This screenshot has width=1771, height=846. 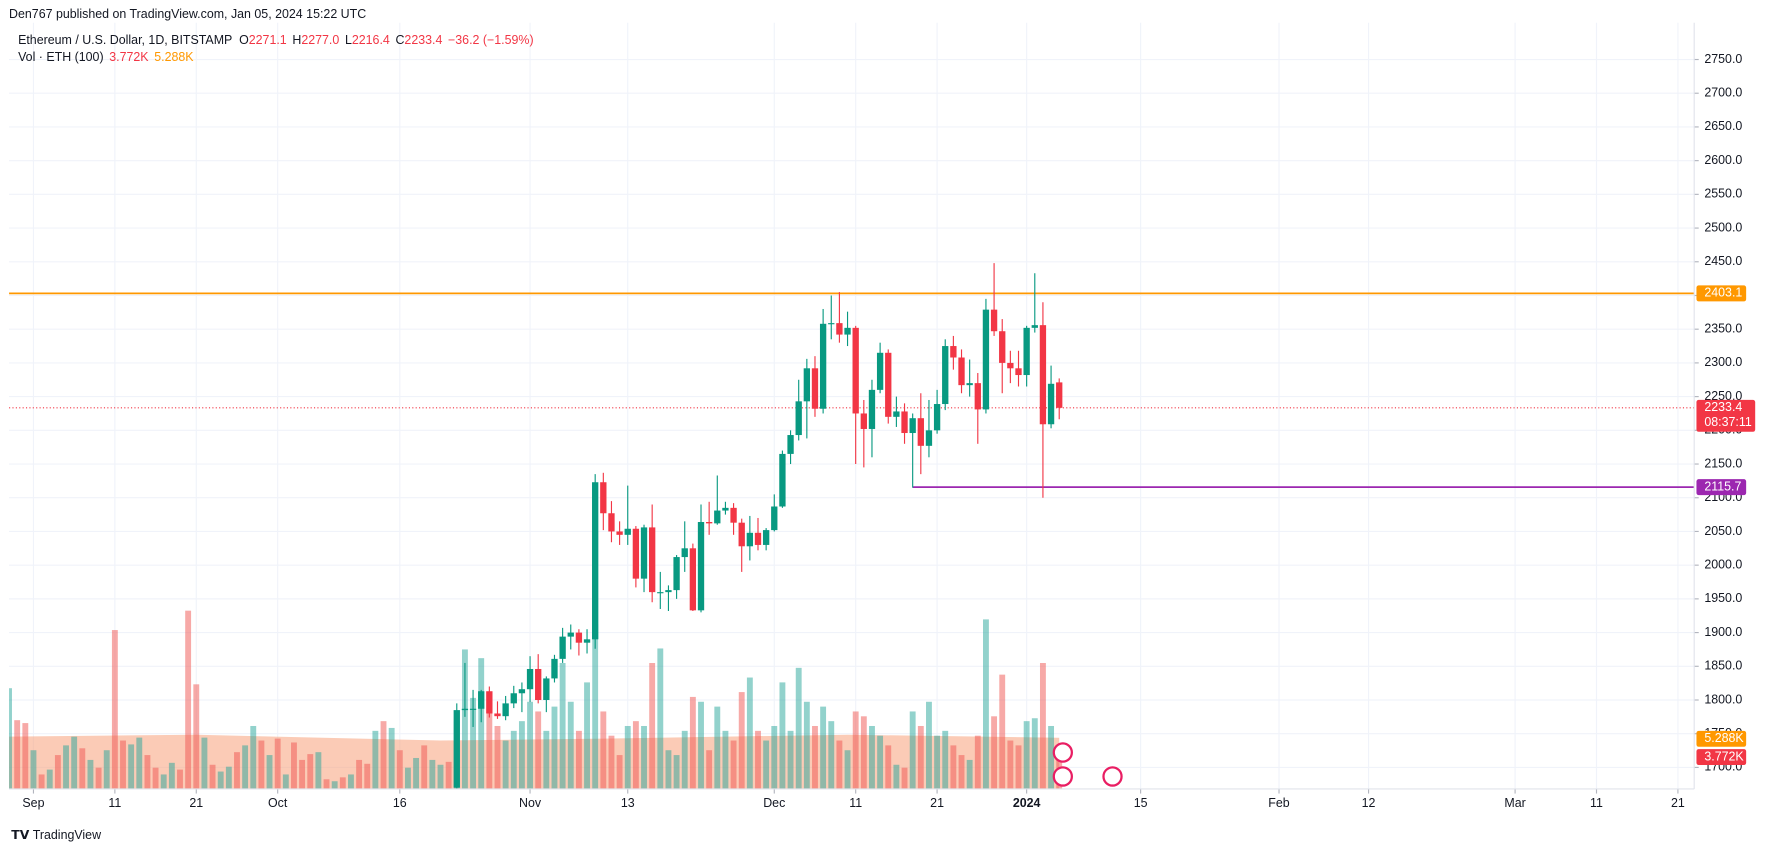 What do you see at coordinates (1141, 803) in the screenshot?
I see `x-tick-label: 15` at bounding box center [1141, 803].